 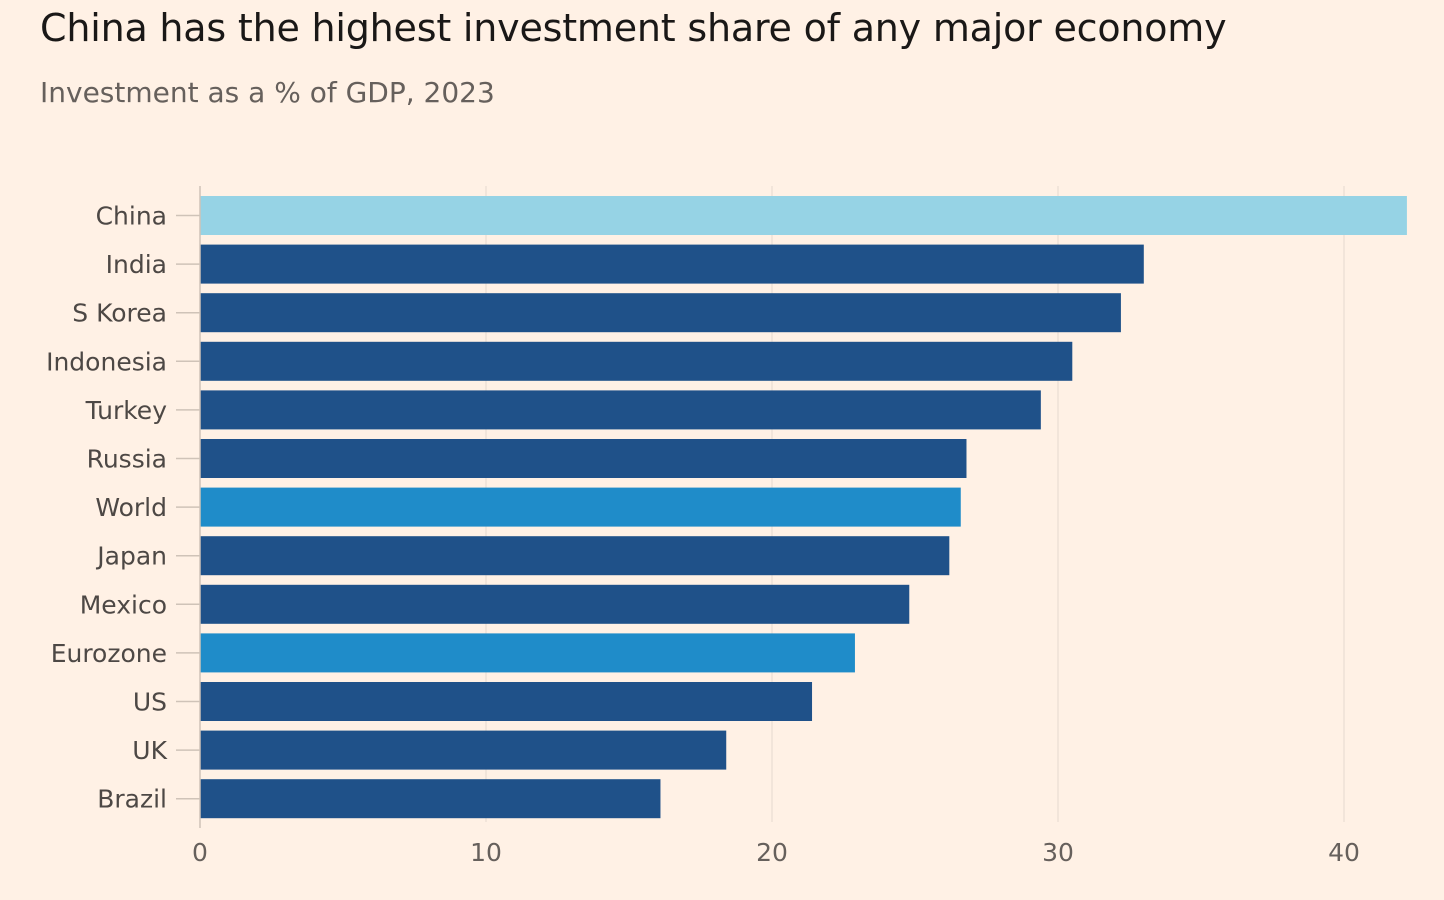 I want to click on bar-indonesia, so click(x=636, y=361).